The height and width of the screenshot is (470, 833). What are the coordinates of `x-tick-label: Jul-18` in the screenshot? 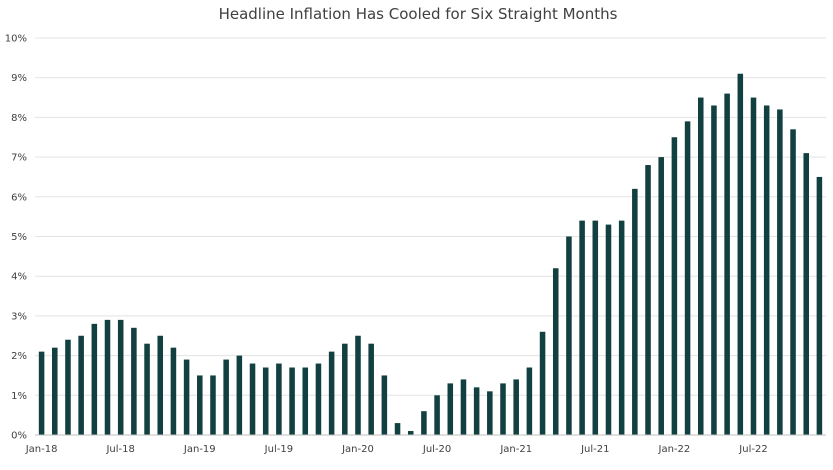 It's located at (119, 449).